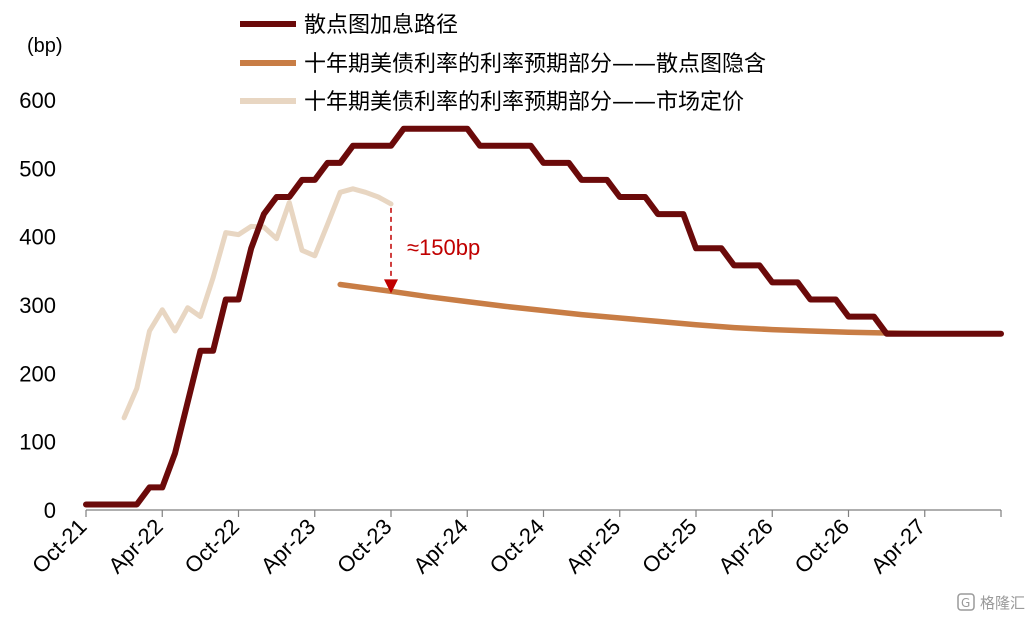 The image size is (1036, 617). Describe the element at coordinates (37, 373) in the screenshot. I see `y-tick-label: 200` at that location.